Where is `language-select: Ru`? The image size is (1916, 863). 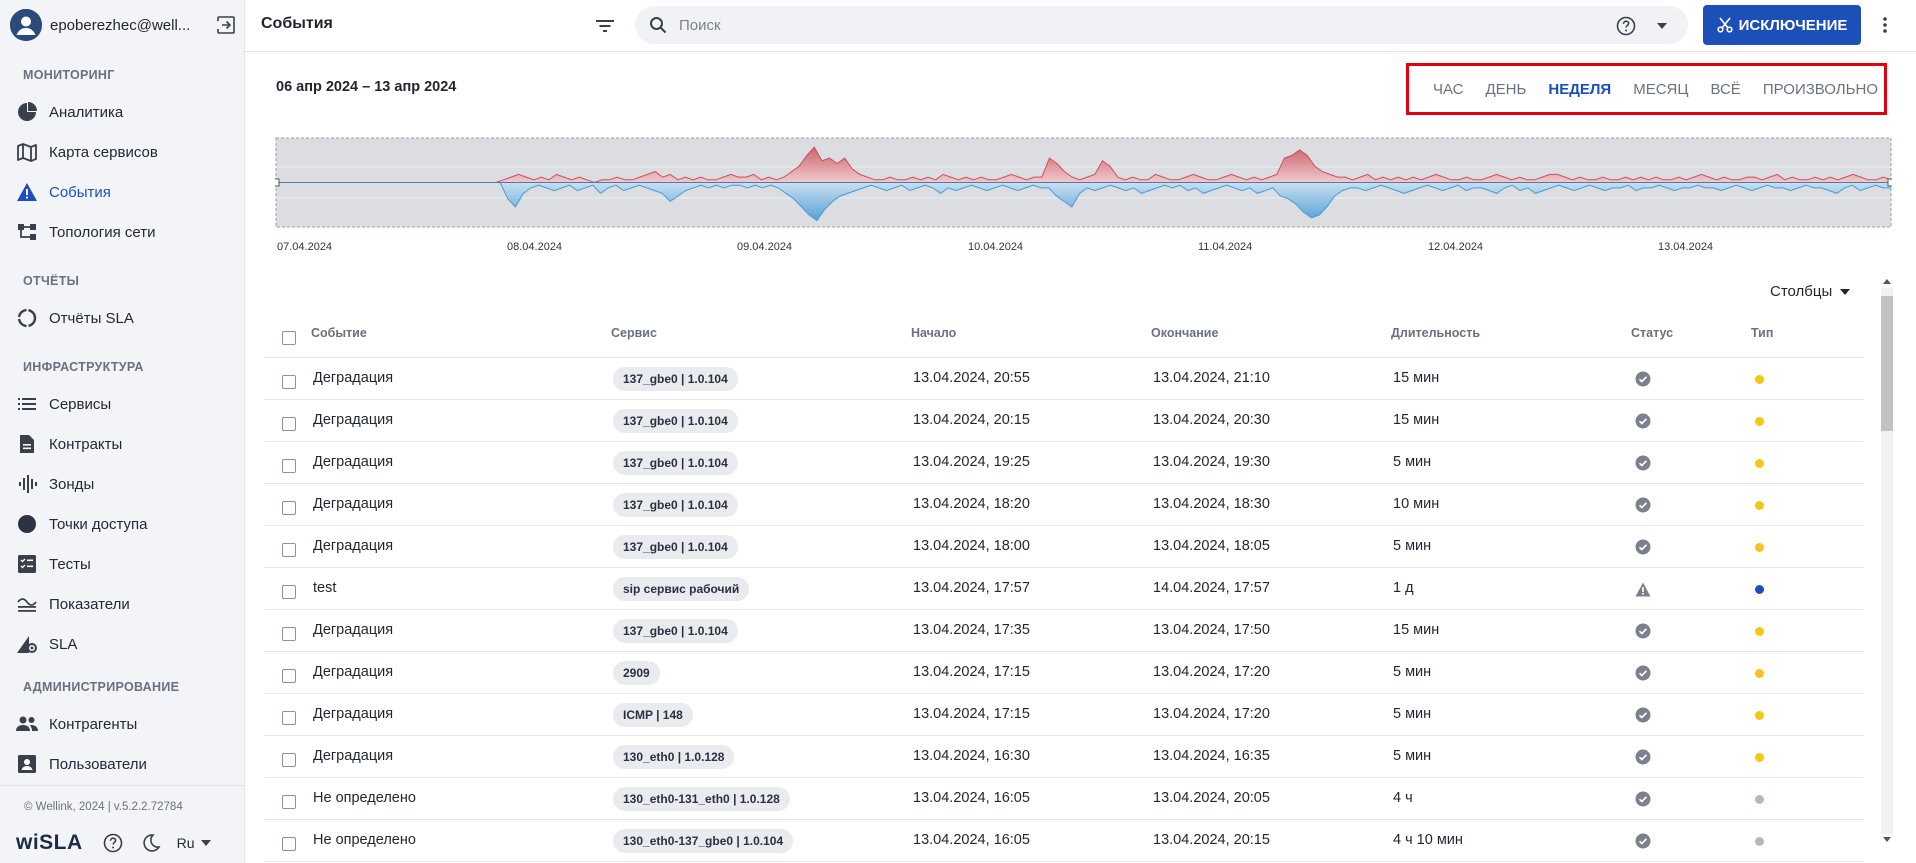 language-select: Ru is located at coordinates (194, 843).